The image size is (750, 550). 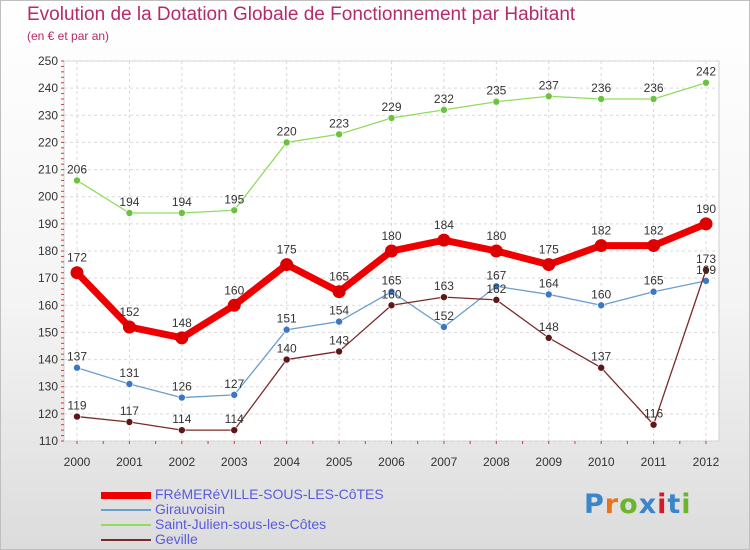 I want to click on data-label: 184, so click(x=444, y=225).